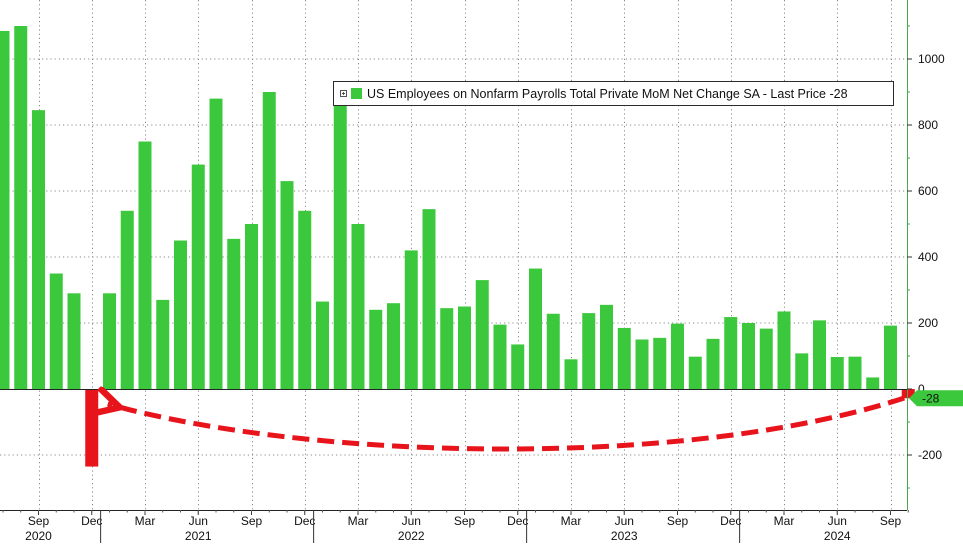 The width and height of the screenshot is (963, 548). I want to click on y-tick-label: 0, so click(921, 389).